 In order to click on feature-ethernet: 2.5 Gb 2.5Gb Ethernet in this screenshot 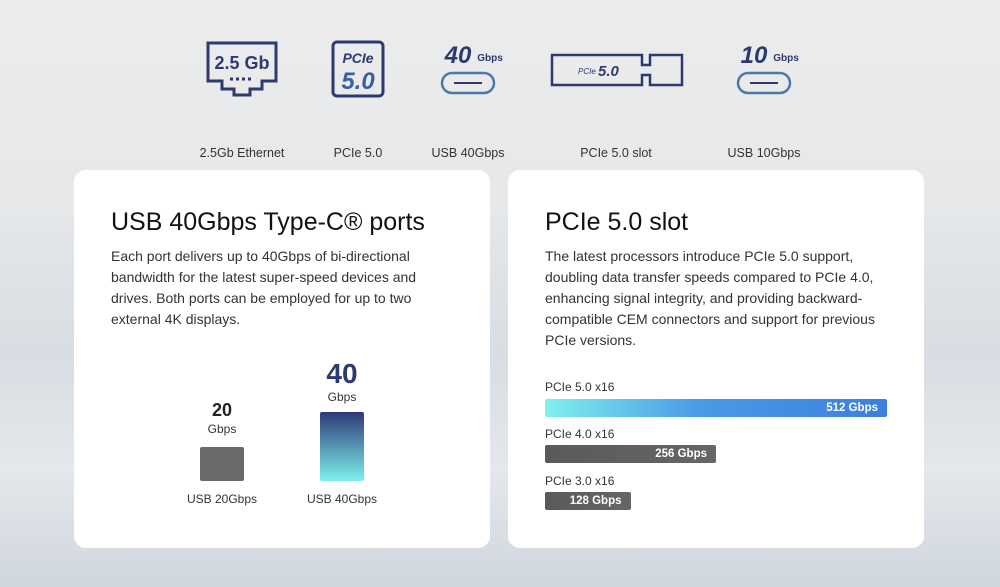, I will do `click(242, 99)`.